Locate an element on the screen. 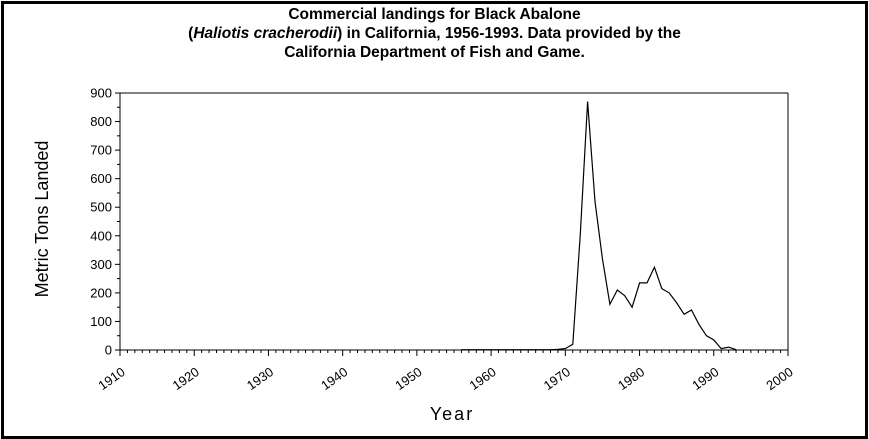  title-line-1: Commercial landings for Black Abalone is located at coordinates (434, 14).